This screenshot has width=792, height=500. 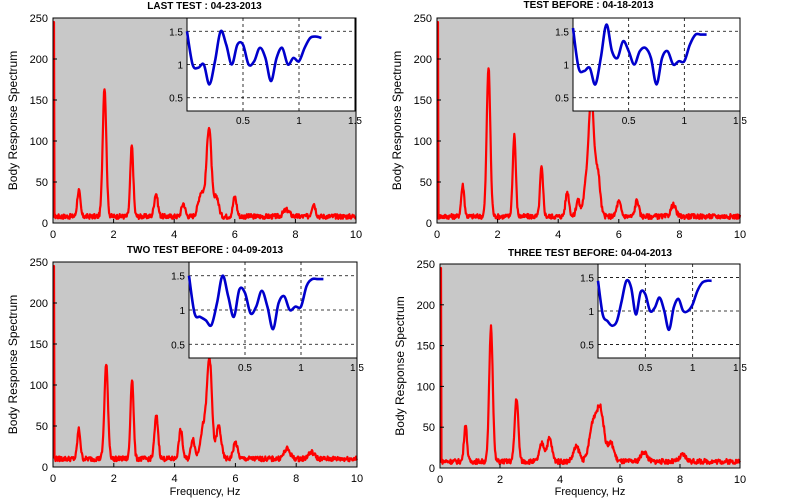 I want to click on panel-title: LAST TEST : 04-23-2013, so click(x=204, y=6).